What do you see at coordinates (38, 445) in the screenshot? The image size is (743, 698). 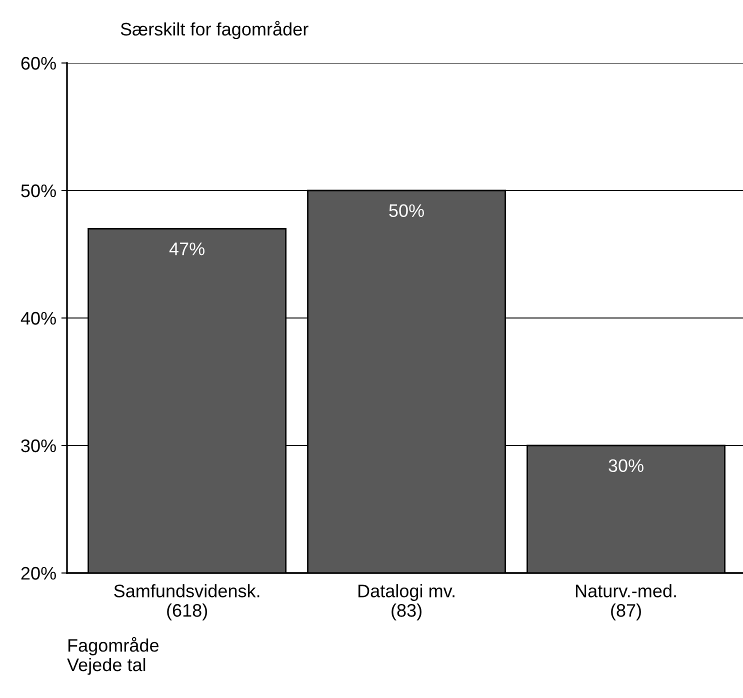 I see `y-tick-label: 30%` at bounding box center [38, 445].